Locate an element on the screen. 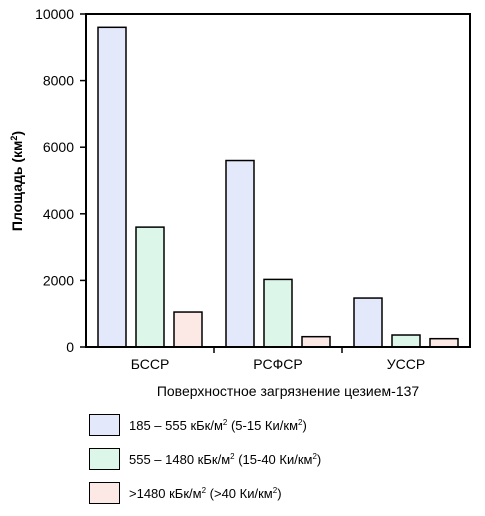 Image resolution: width=485 pixels, height=516 pixels. x-tick-label: УССР is located at coordinates (406, 364).